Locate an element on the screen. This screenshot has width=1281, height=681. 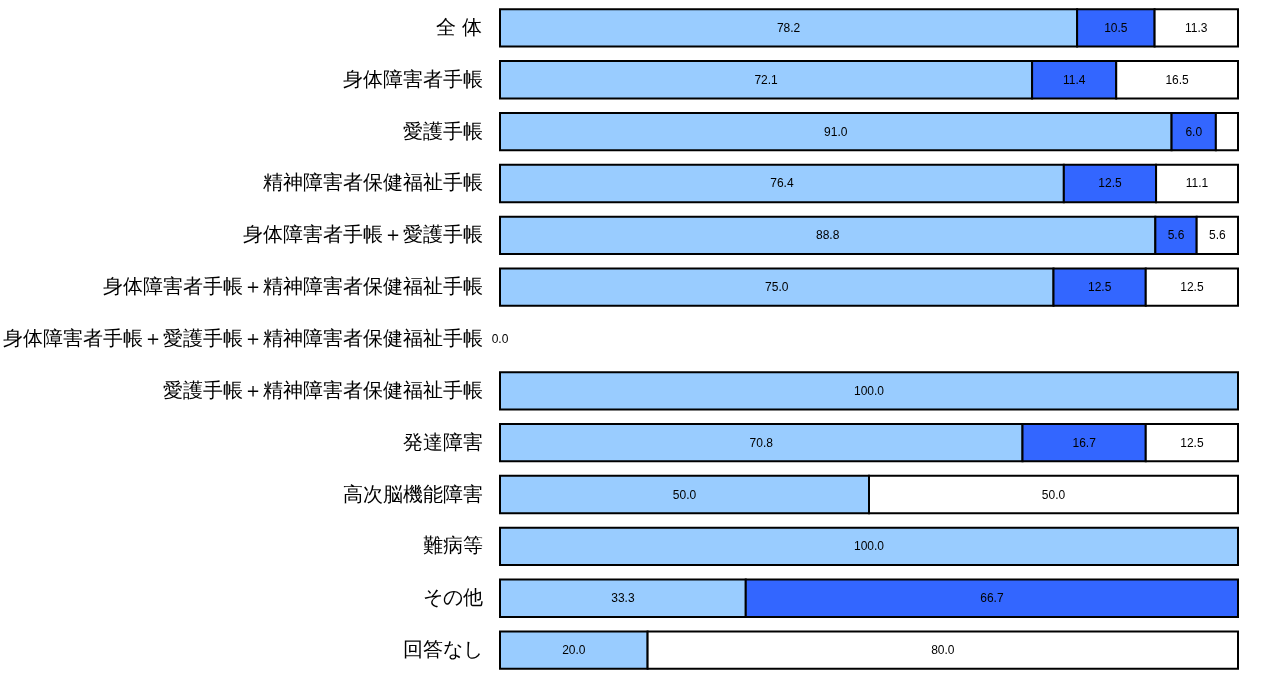
data-label: 11.4 is located at coordinates (1074, 79).